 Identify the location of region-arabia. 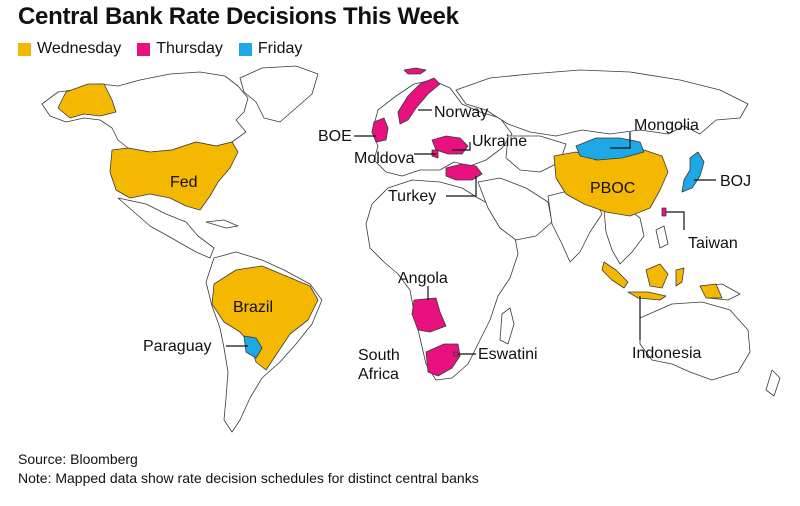
(515, 209).